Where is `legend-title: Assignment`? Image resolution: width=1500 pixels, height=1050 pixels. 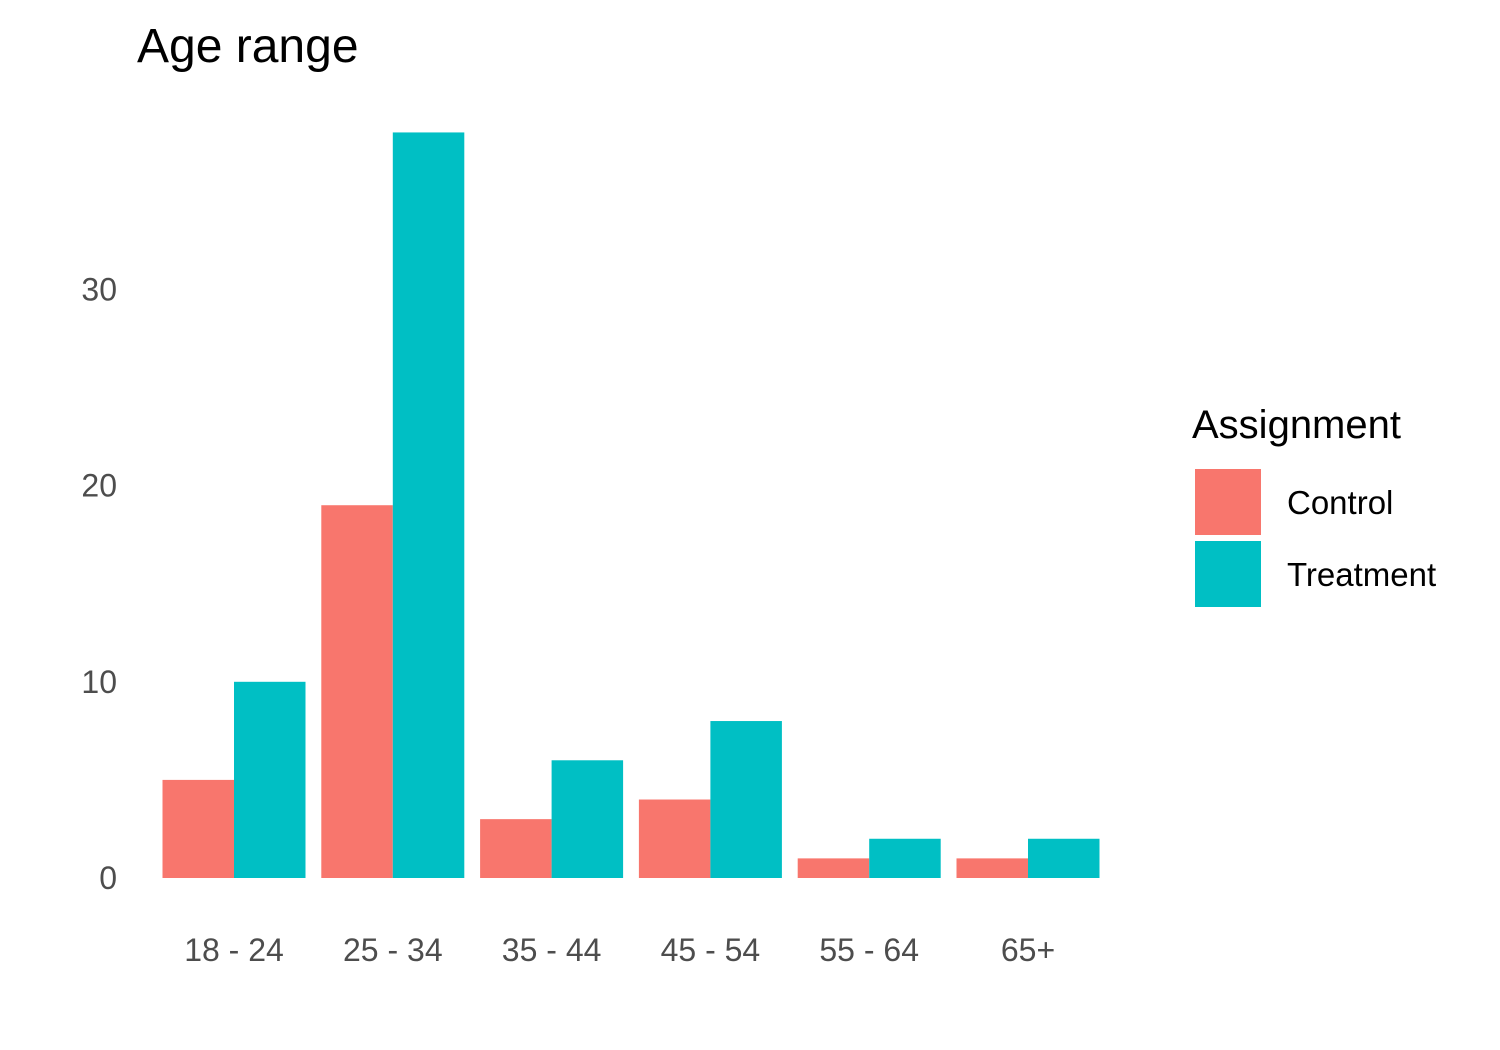
legend-title: Assignment is located at coordinates (1296, 425).